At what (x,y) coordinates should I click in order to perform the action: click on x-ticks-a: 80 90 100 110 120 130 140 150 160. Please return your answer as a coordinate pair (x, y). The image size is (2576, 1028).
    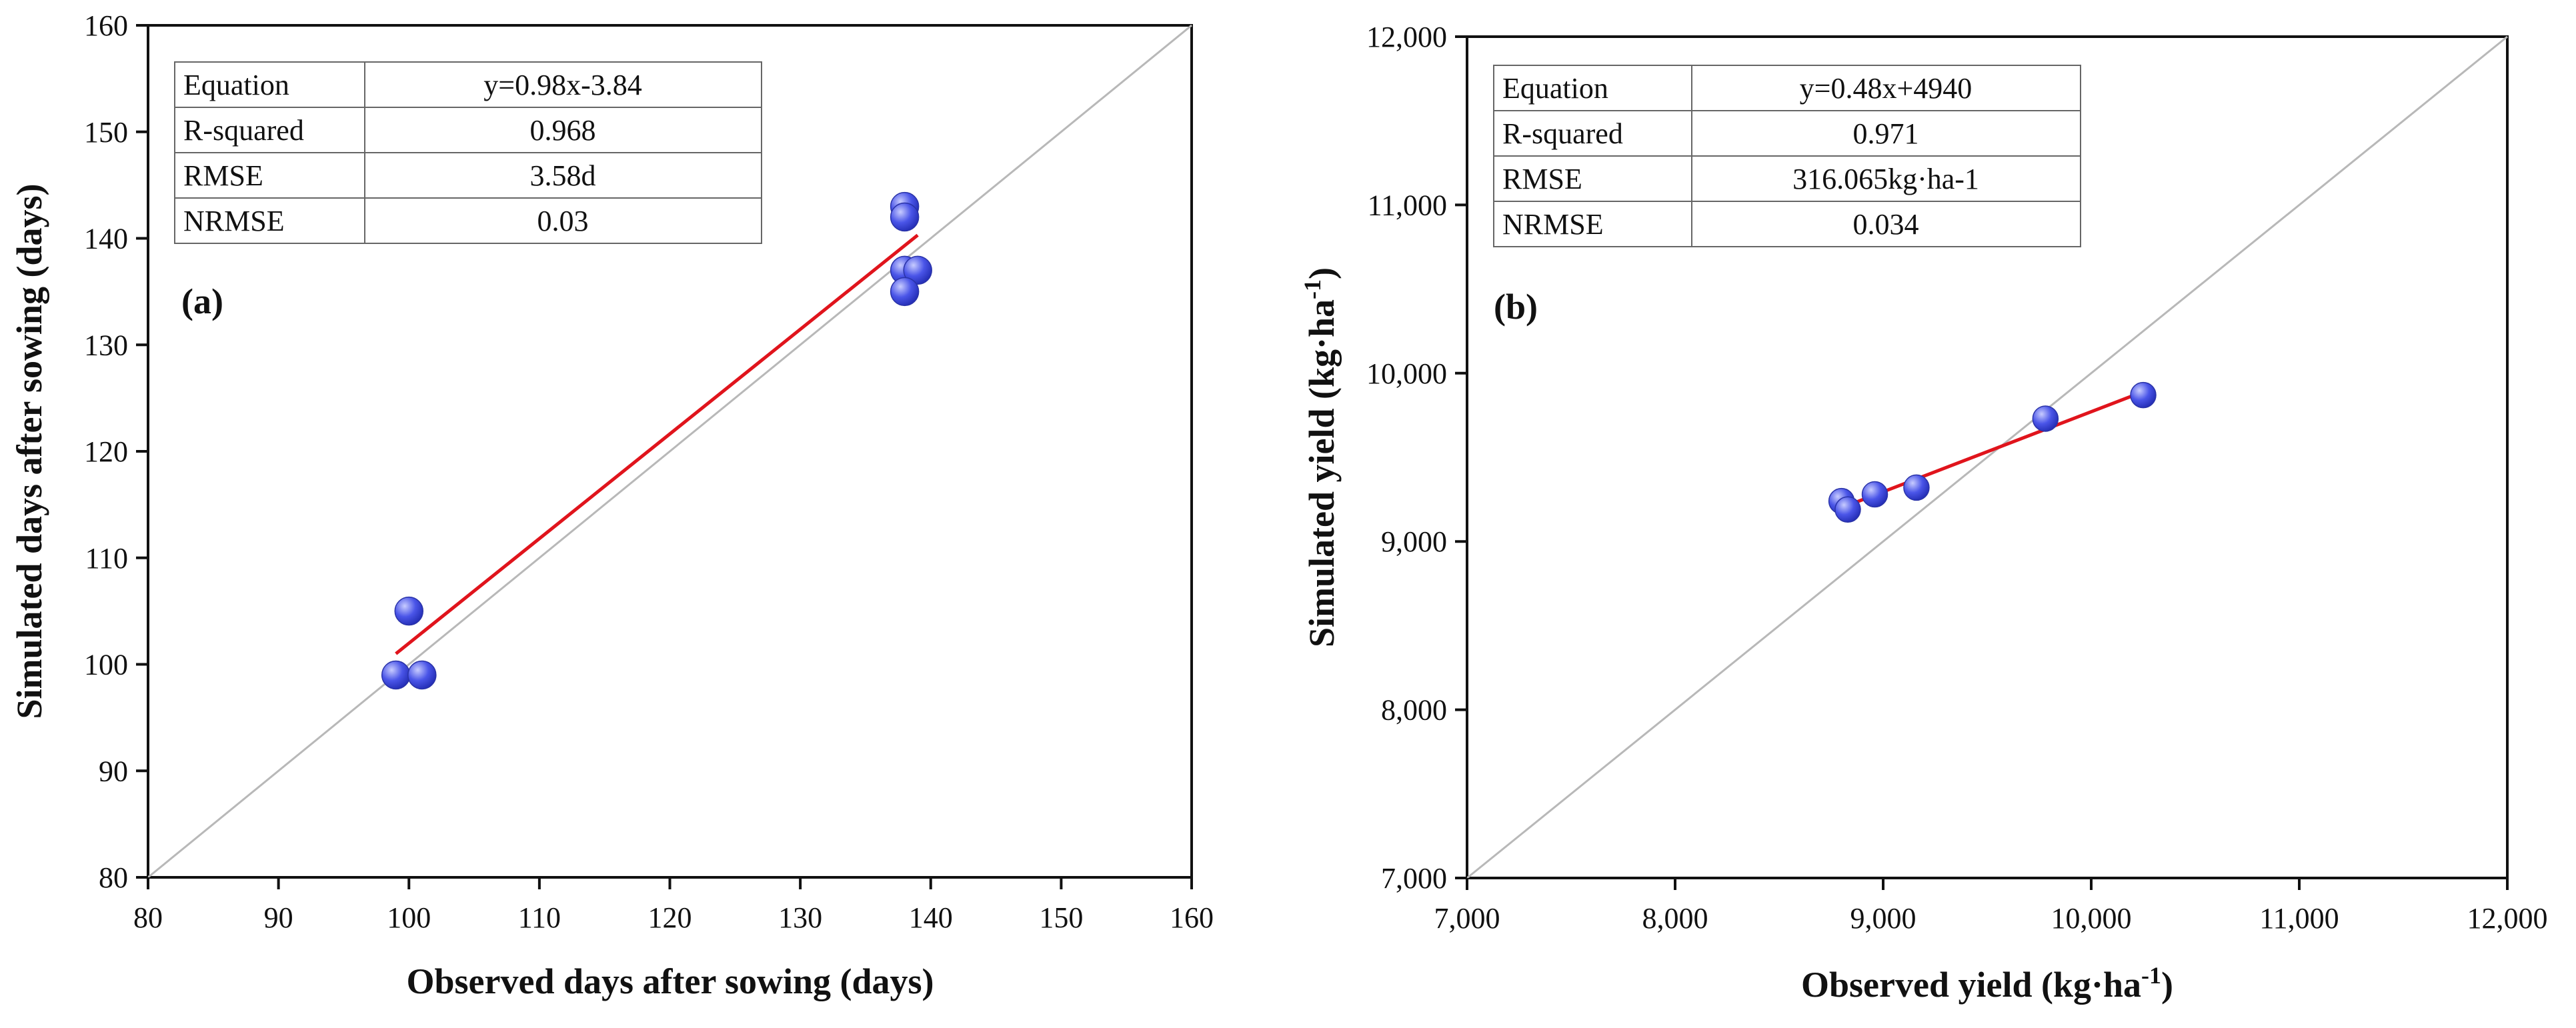
    Looking at the image, I should click on (673, 905).